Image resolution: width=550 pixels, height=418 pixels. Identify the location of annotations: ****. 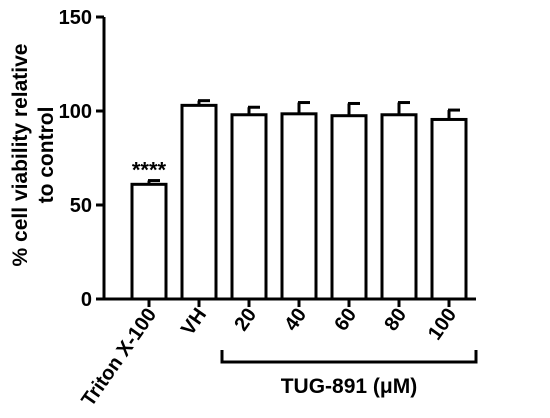
(149, 170).